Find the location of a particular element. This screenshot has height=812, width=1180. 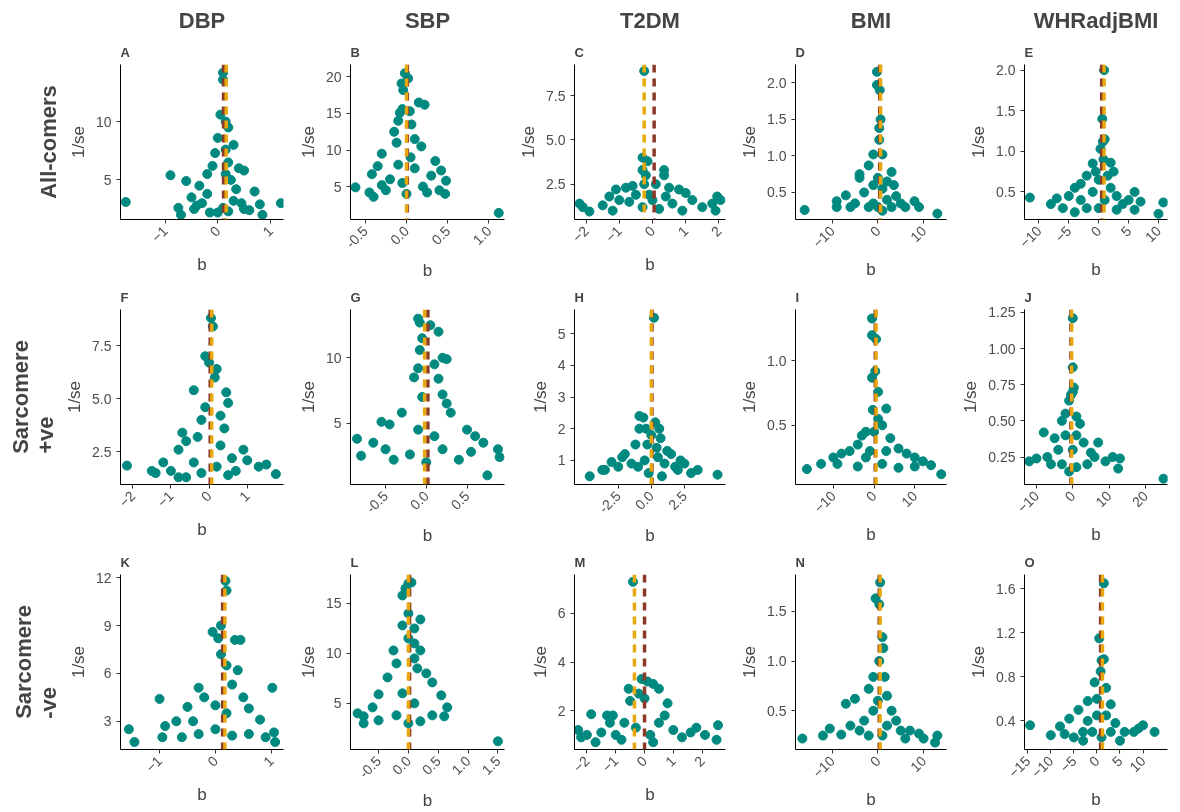

x-tick-label: -0.5 is located at coordinates (357, 237).